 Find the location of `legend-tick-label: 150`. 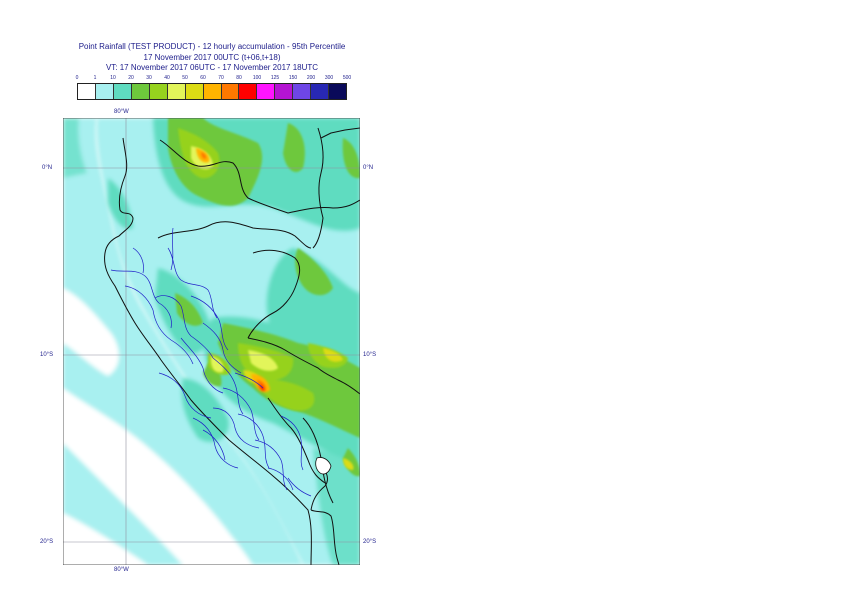

legend-tick-label: 150 is located at coordinates (293, 78).